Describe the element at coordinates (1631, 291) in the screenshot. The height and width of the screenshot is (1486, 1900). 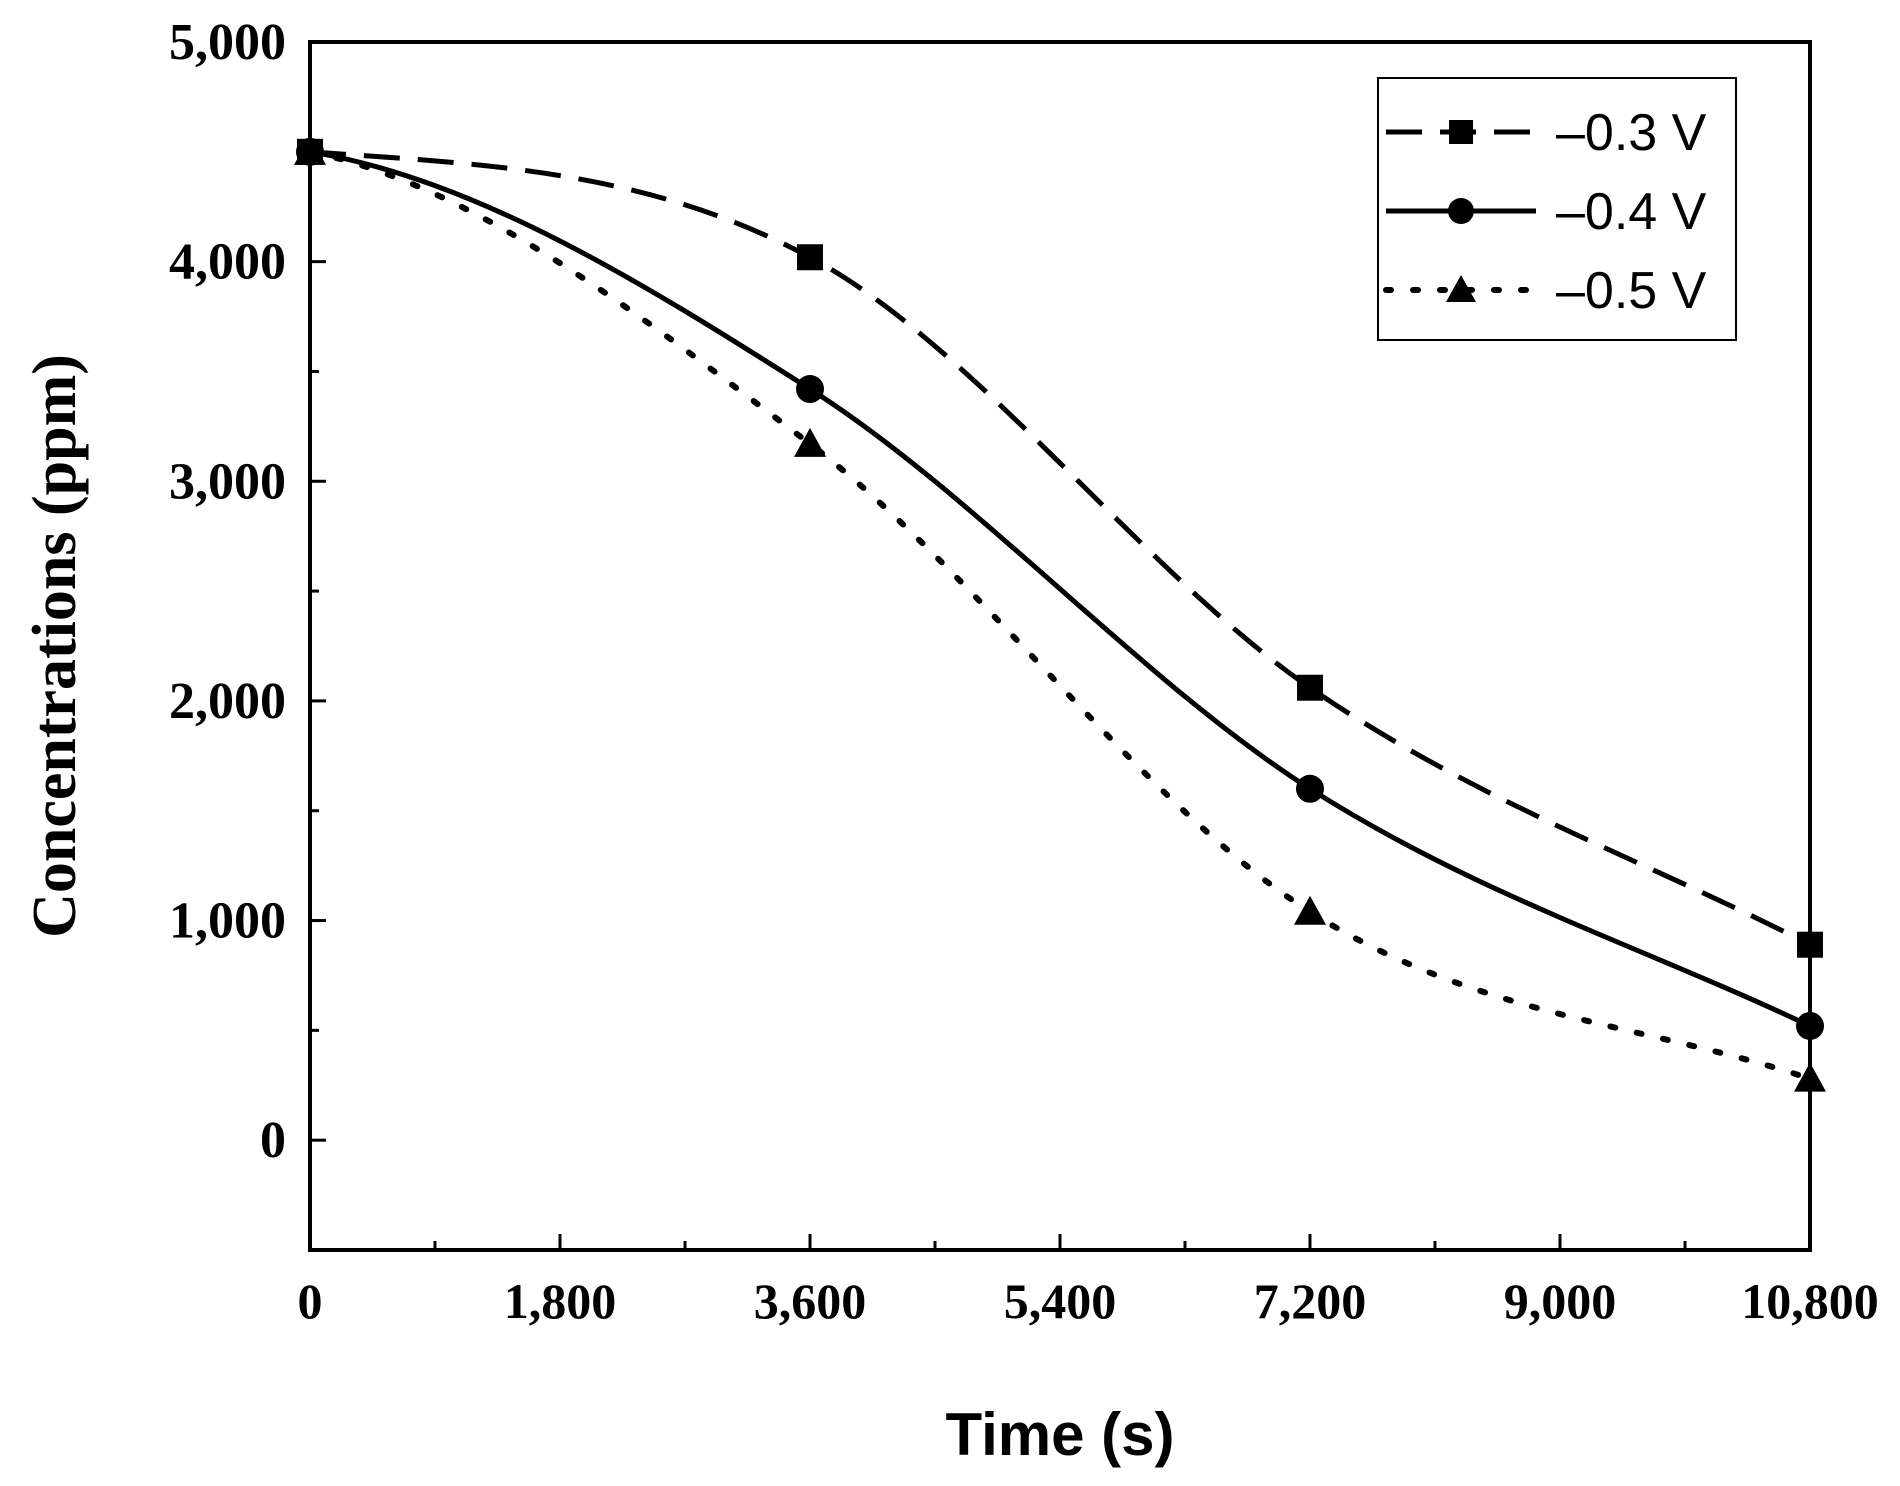
I see `legend-label: –0.5 V` at that location.